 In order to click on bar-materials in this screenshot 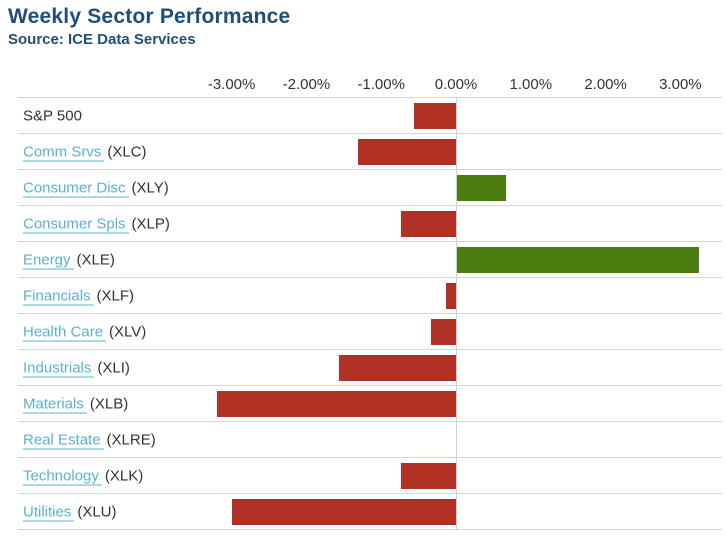, I will do `click(336, 404)`.